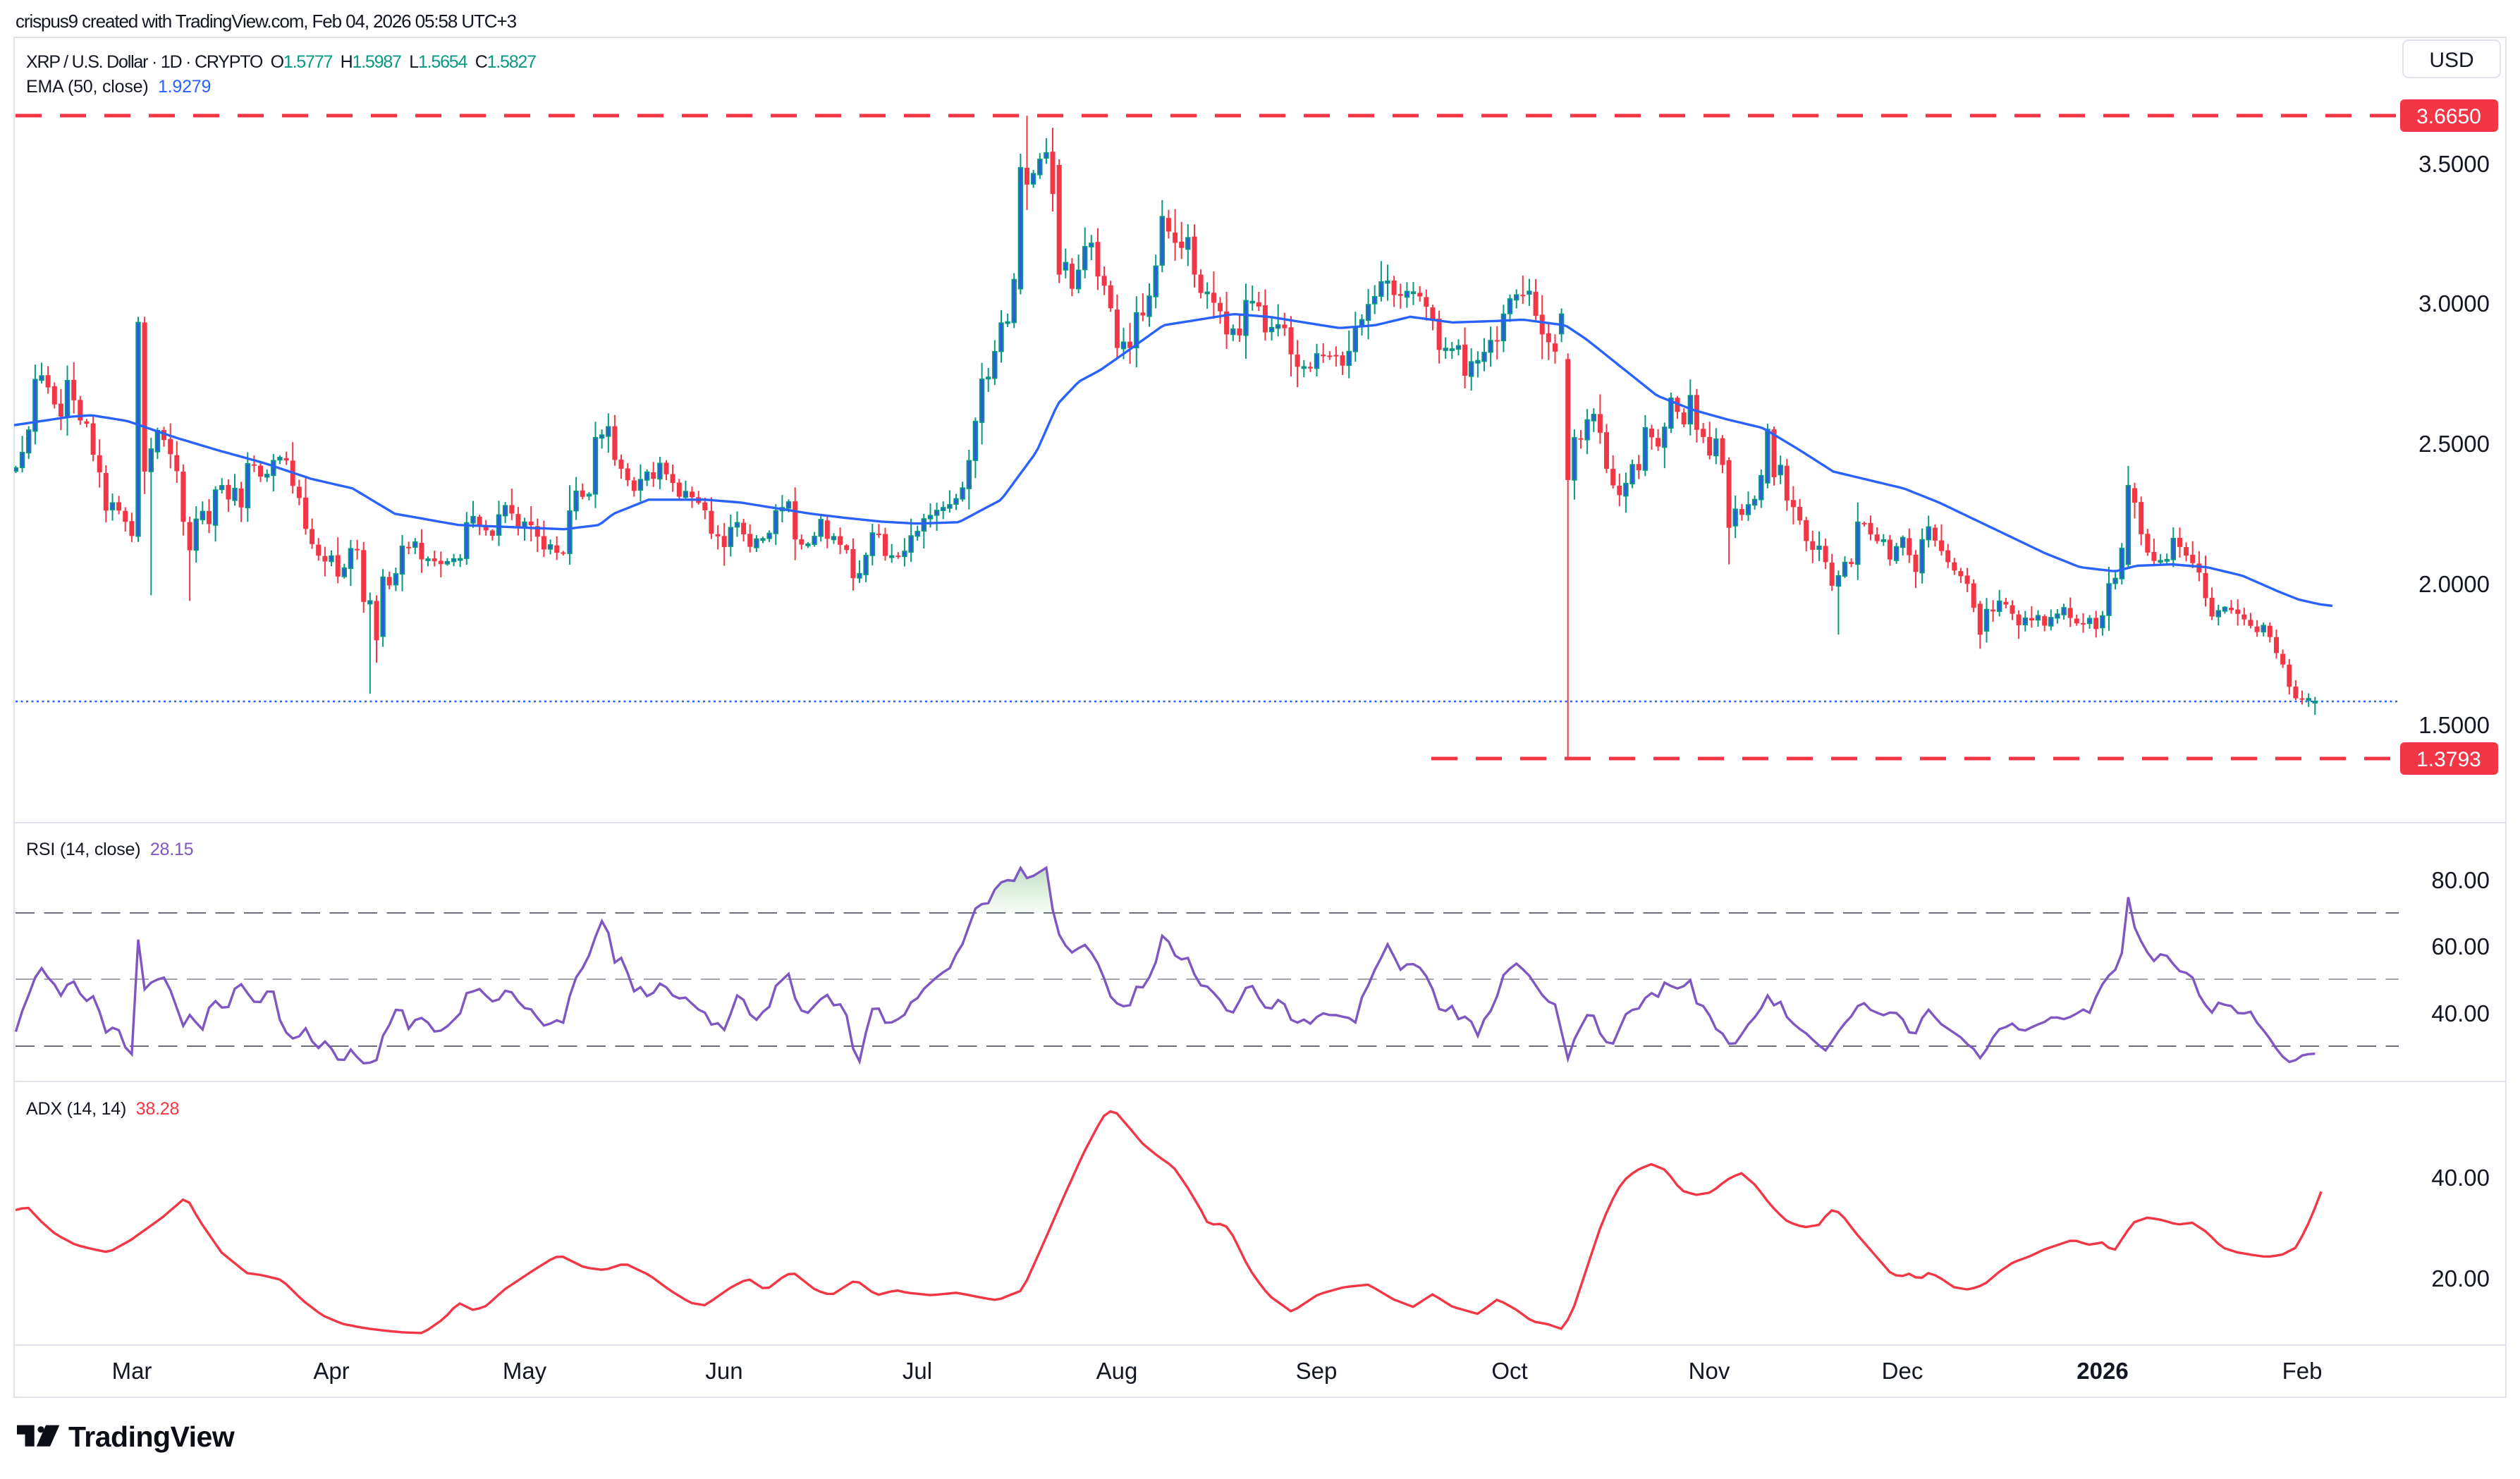  I want to click on svg-text: USD, so click(2451, 60).